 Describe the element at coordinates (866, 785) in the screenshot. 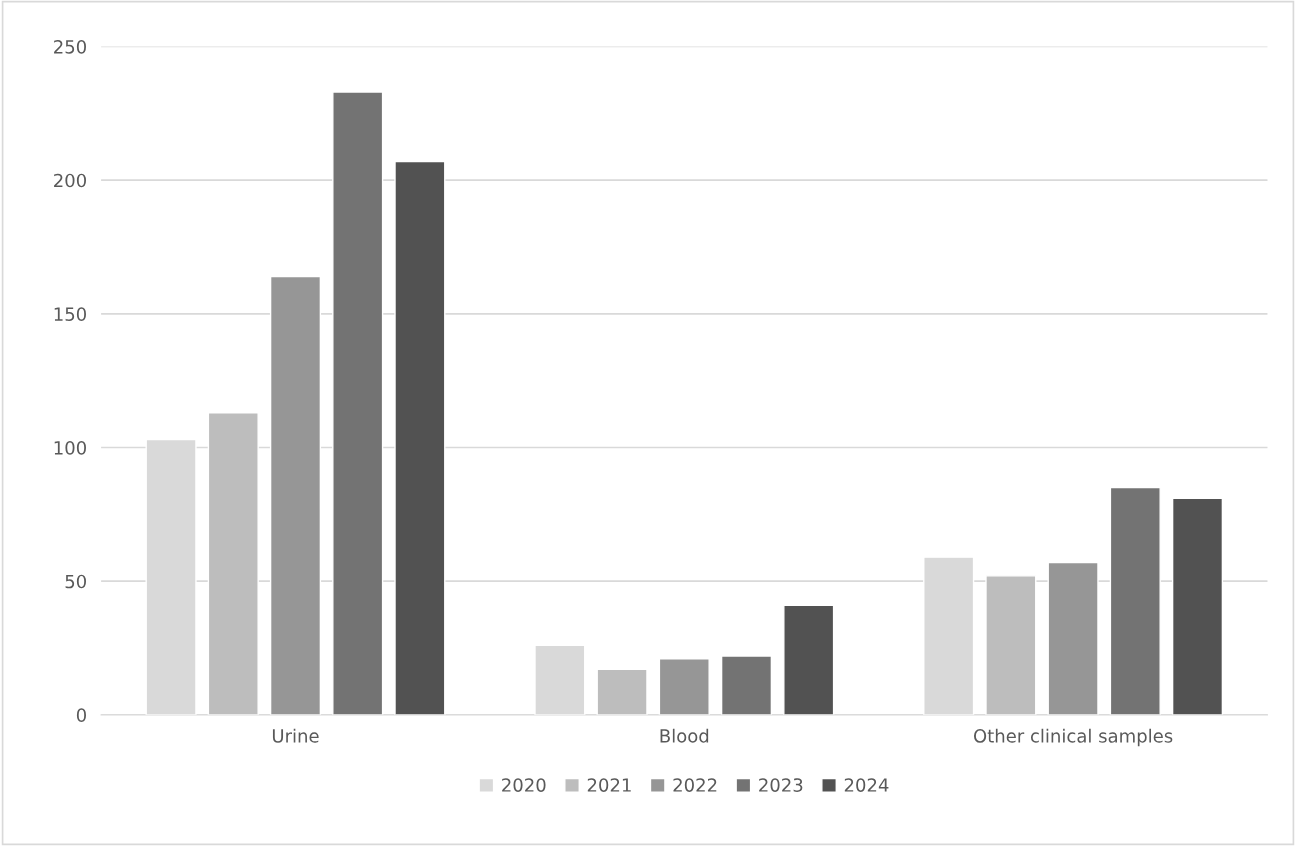

I see `legend-label: 2024` at that location.